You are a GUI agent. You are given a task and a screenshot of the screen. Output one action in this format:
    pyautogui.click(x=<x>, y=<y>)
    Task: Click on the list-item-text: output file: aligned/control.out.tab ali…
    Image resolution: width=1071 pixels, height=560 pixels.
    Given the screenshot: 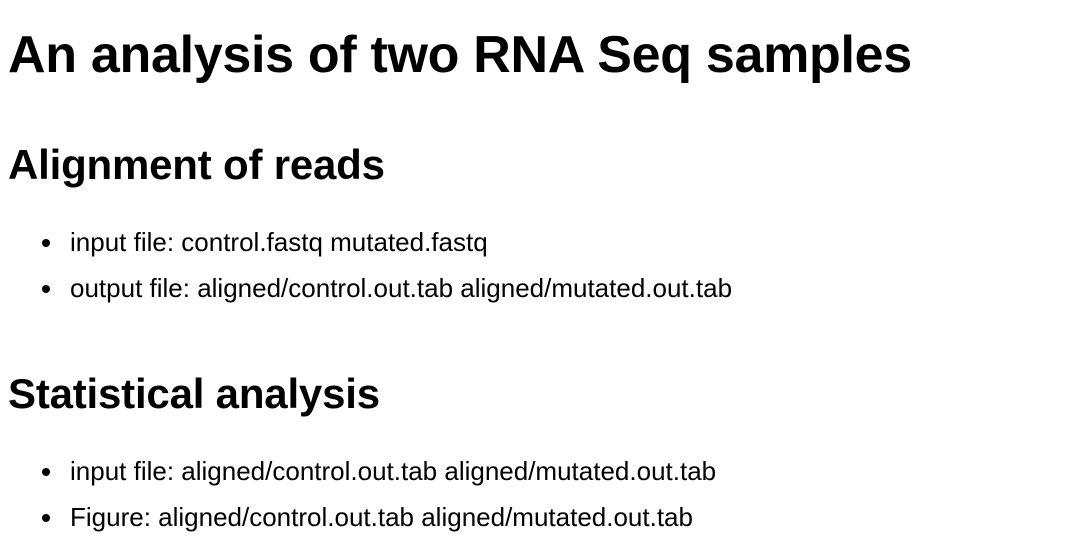 What is the action you would take?
    pyautogui.click(x=401, y=288)
    